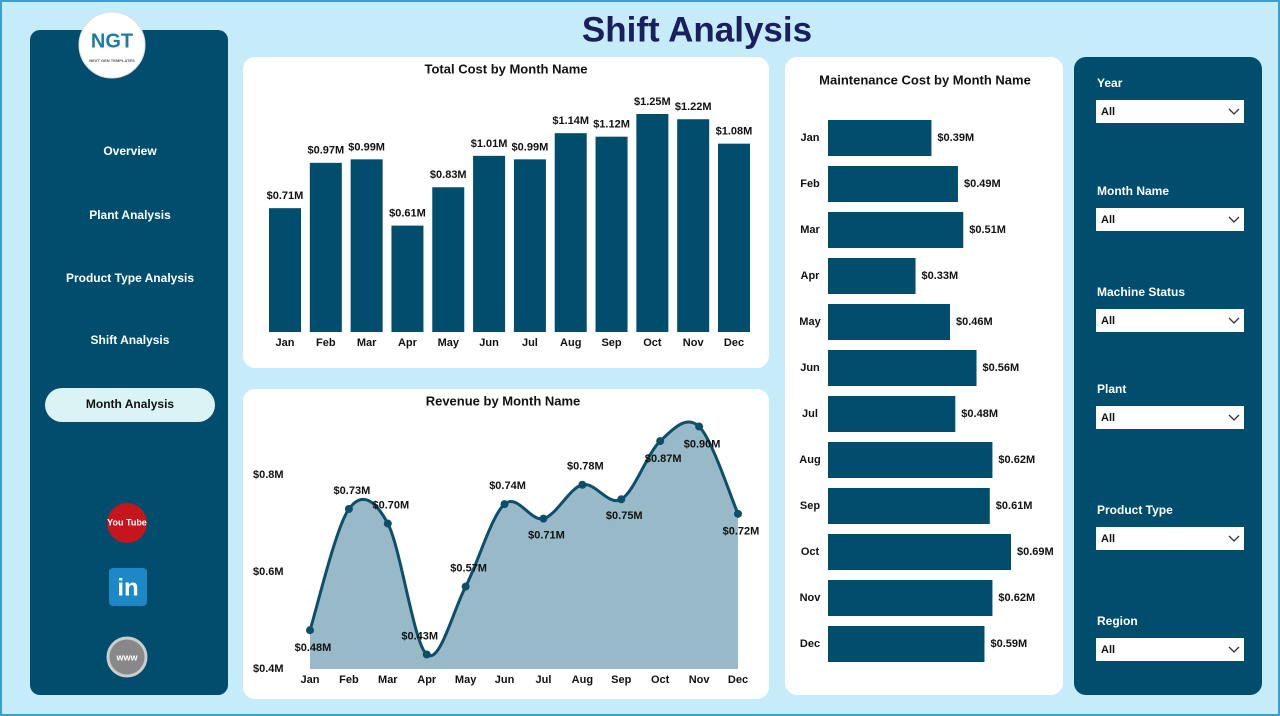  Describe the element at coordinates (982, 184) in the screenshot. I see `data-label: $0.49M` at that location.